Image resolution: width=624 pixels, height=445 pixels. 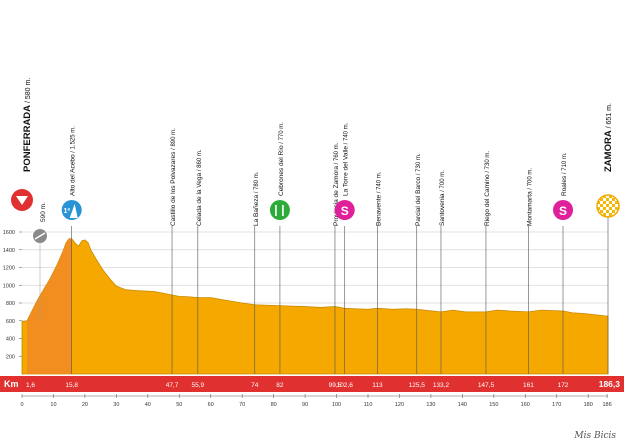 What do you see at coordinates (116, 405) in the screenshot?
I see `x-tick-label: 30` at bounding box center [116, 405].